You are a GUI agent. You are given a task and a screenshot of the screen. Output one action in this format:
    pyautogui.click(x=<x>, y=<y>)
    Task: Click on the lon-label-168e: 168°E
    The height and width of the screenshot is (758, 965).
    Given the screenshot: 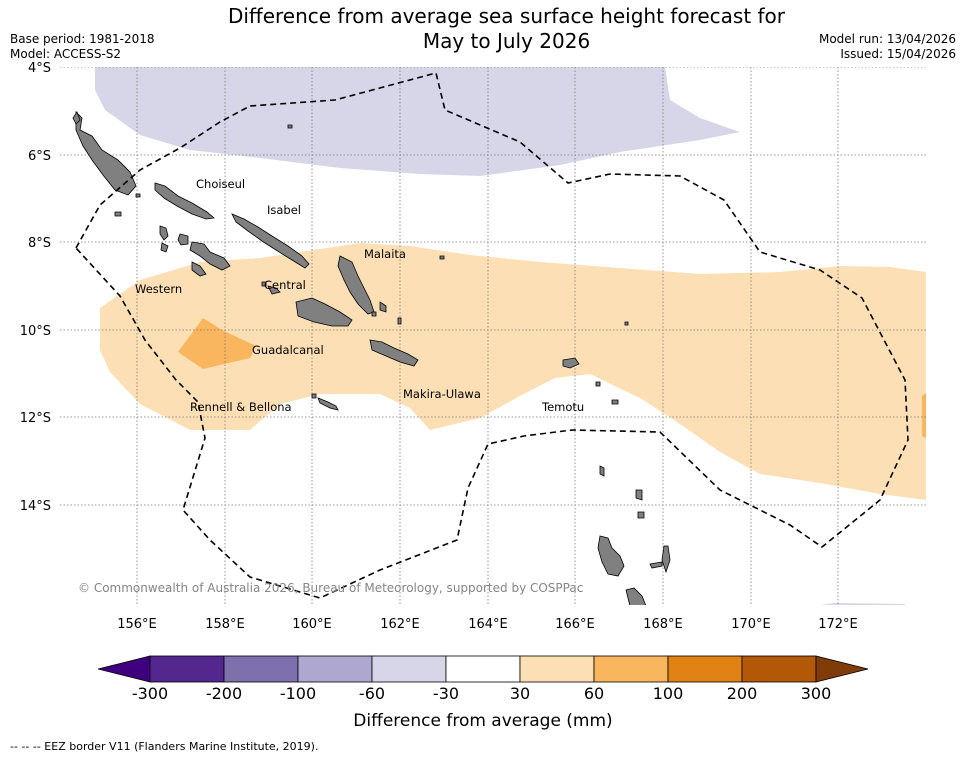 What is the action you would take?
    pyautogui.click(x=663, y=624)
    